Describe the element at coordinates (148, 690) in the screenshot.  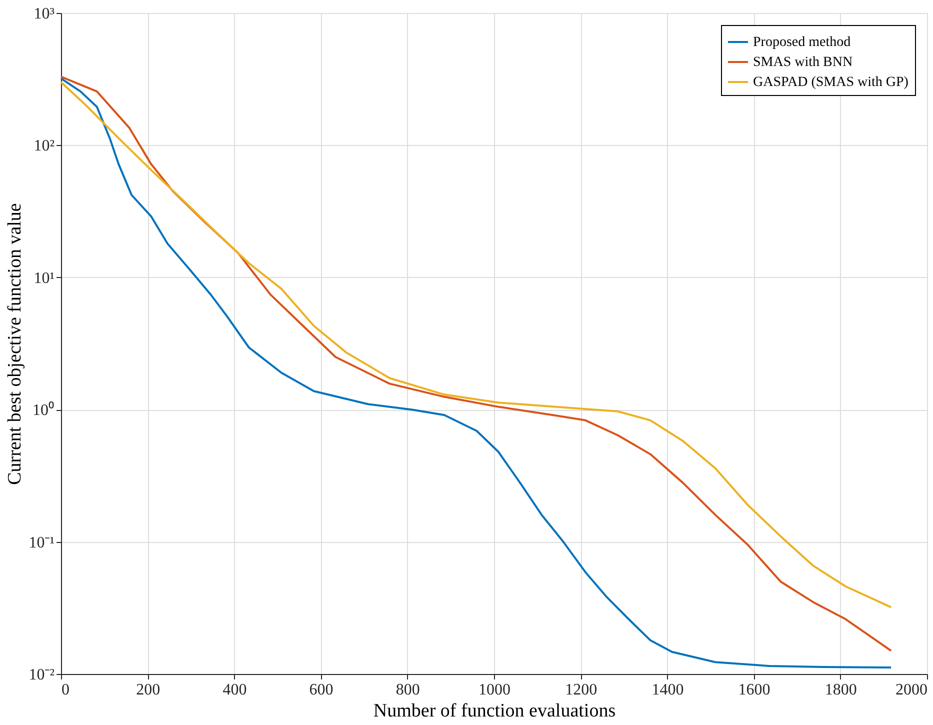
I see `x-tick-label: 200` at that location.